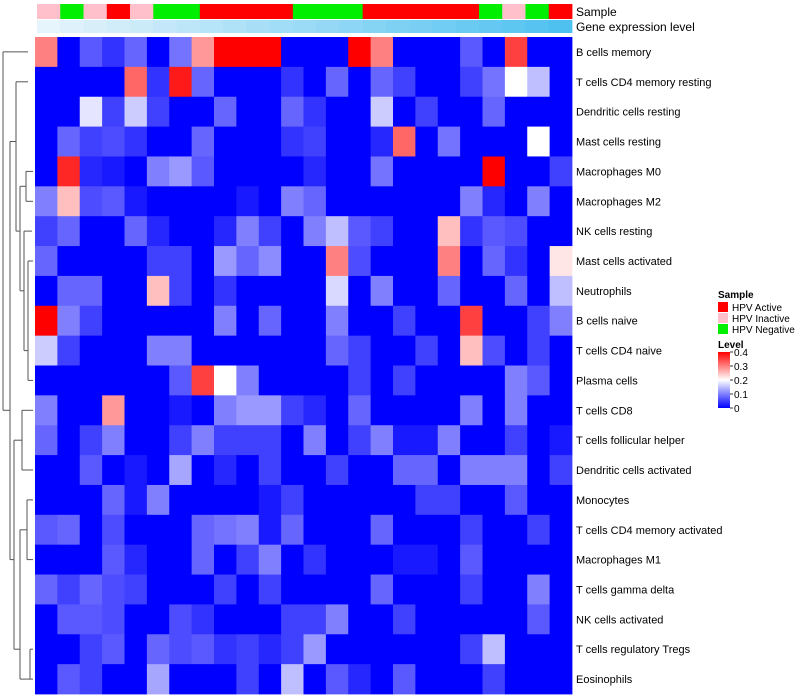 Image resolution: width=800 pixels, height=700 pixels. Describe the element at coordinates (736, 295) in the screenshot. I see `legend-sample-title: Sample` at that location.